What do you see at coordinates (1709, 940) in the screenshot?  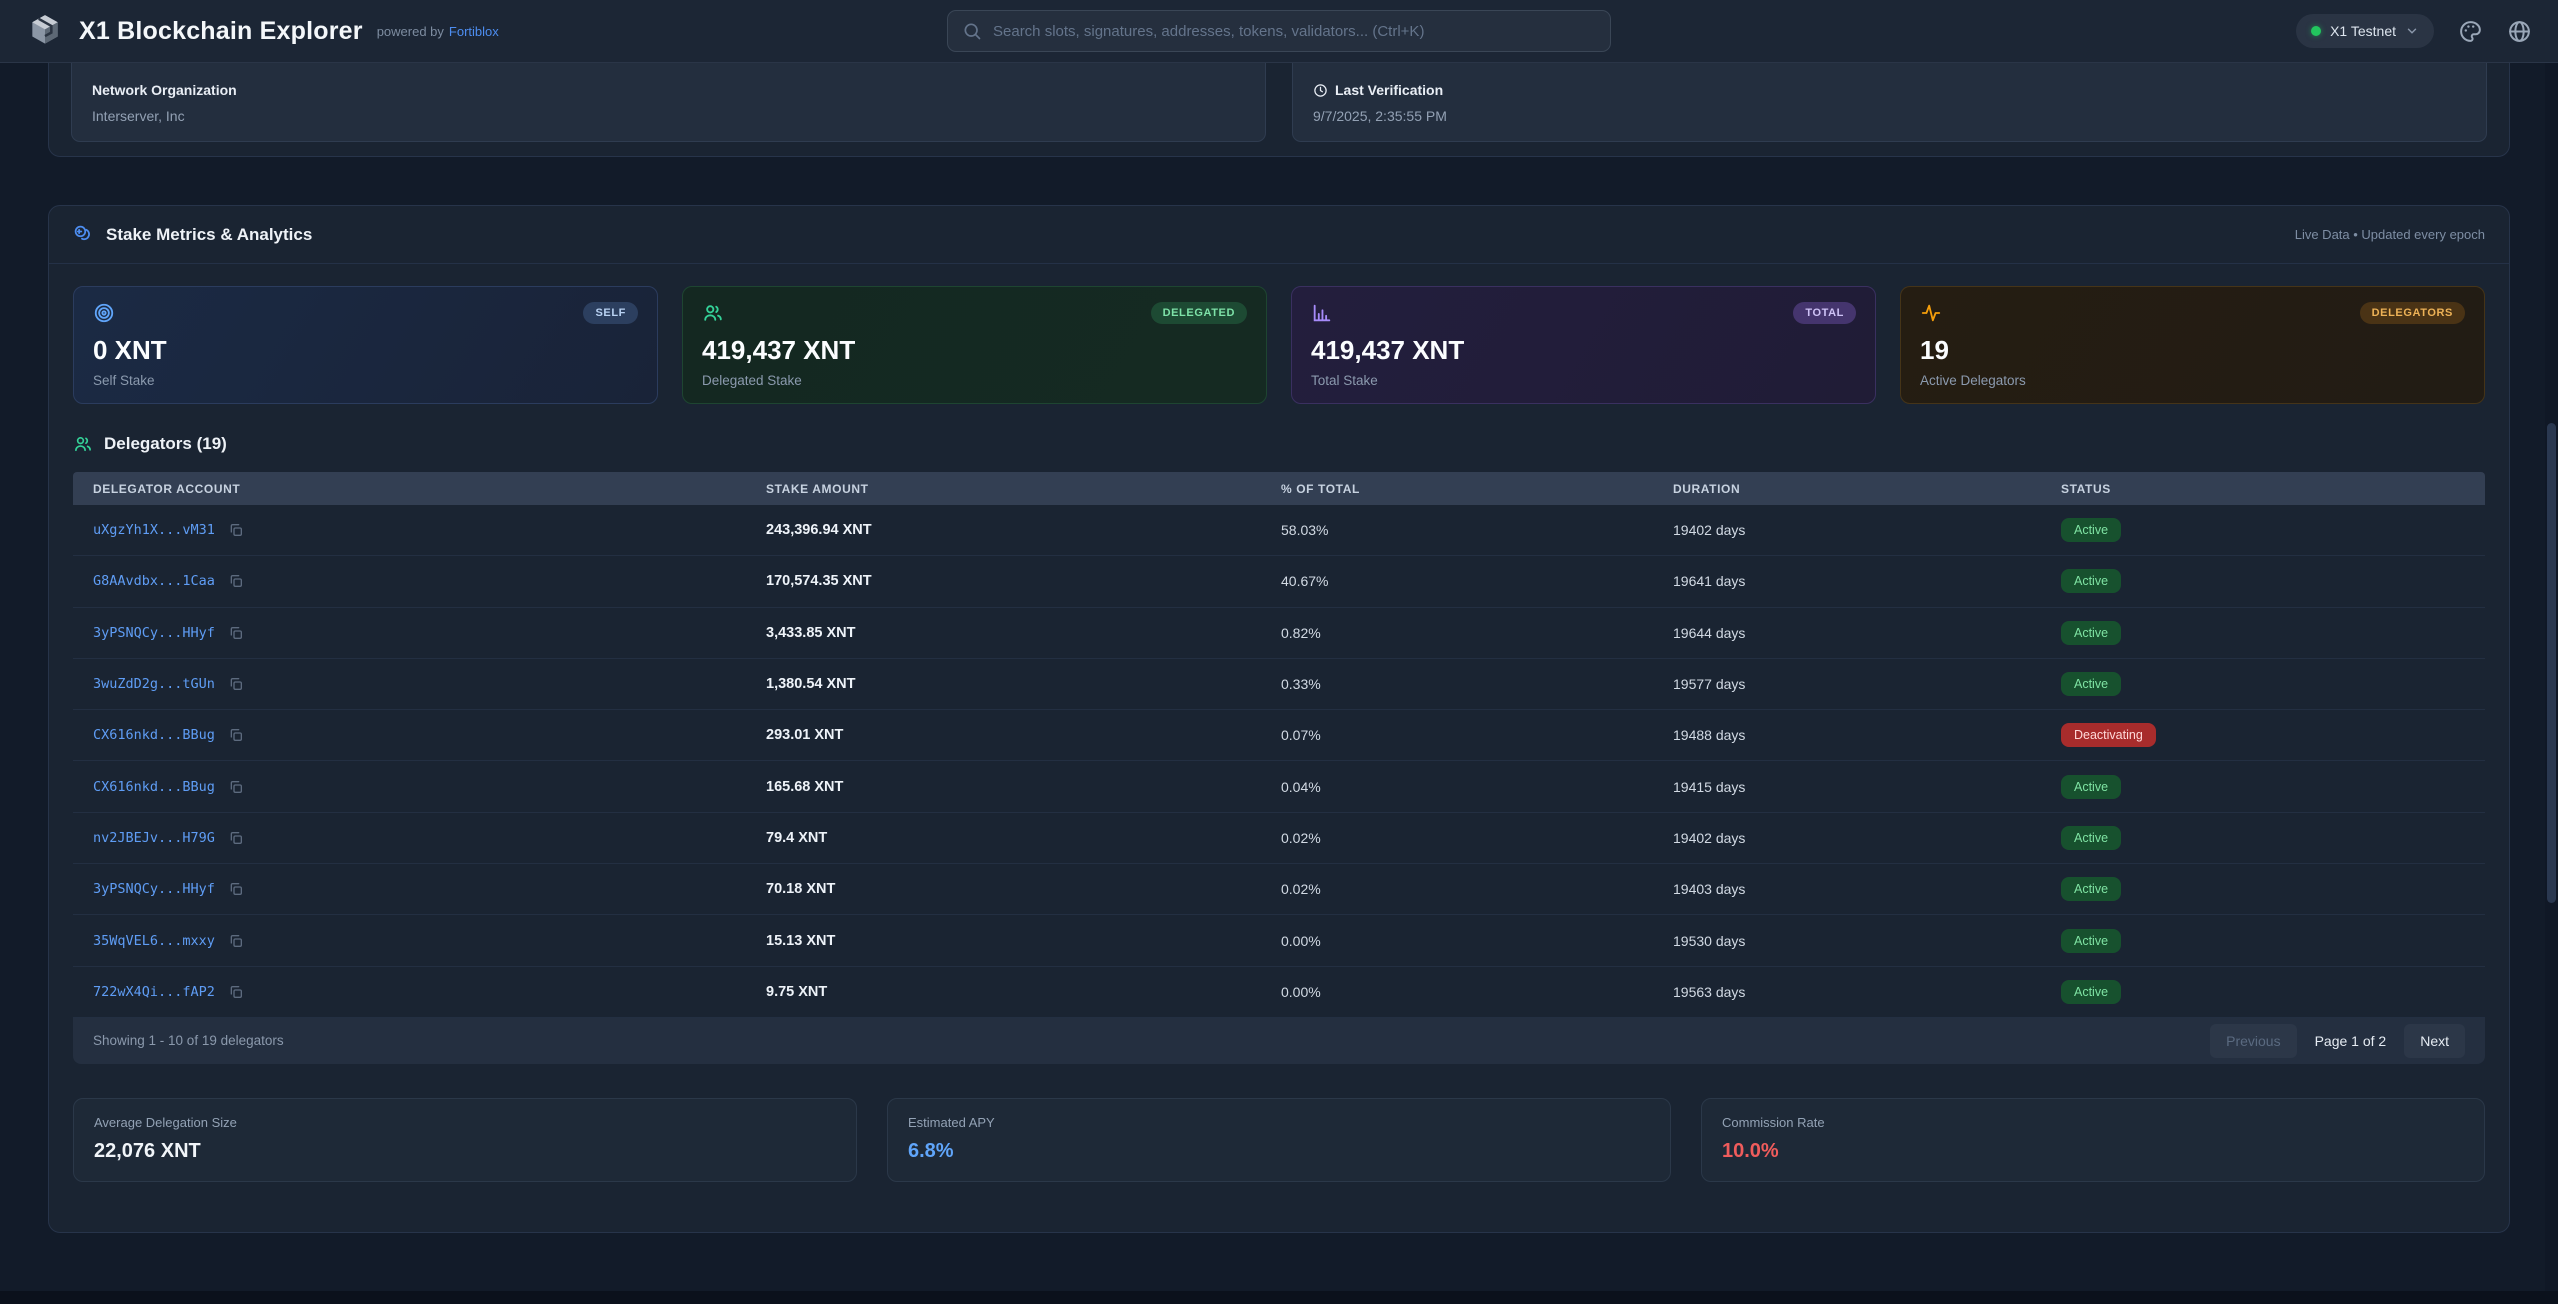 I see `duration: 19530 days` at bounding box center [1709, 940].